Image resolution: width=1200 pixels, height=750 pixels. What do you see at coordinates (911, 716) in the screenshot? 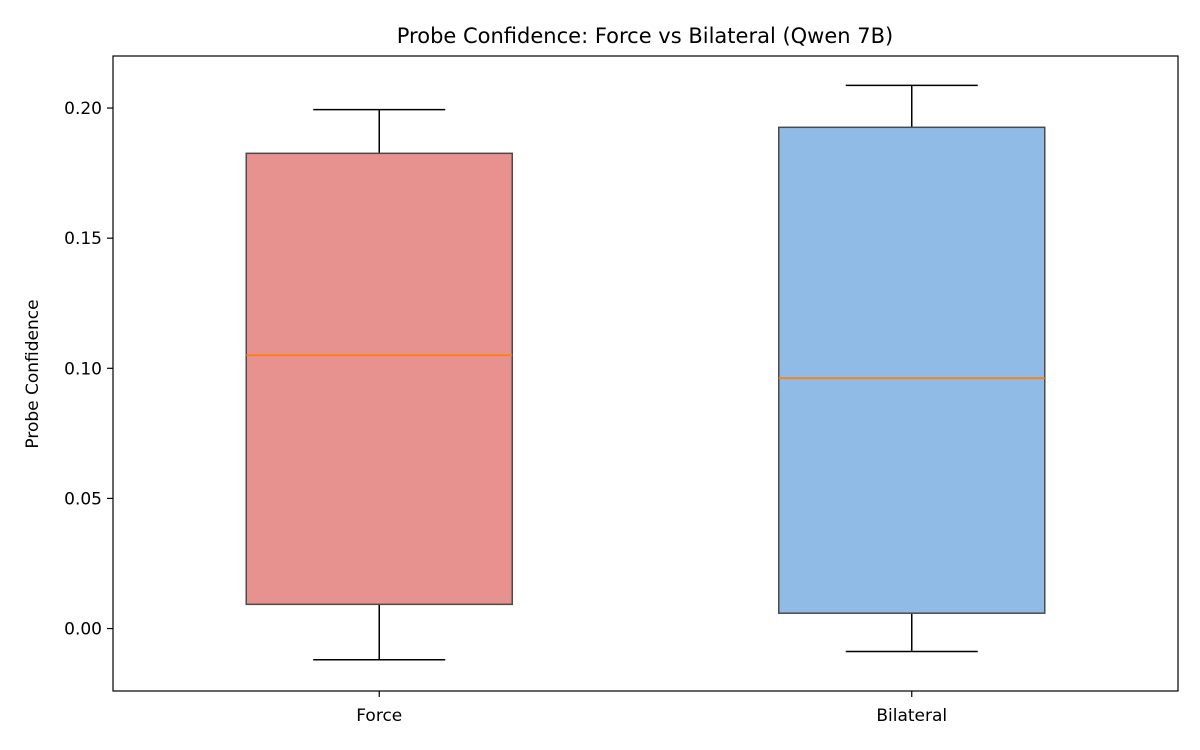
I see `x-tick-label: Bilateral` at bounding box center [911, 716].